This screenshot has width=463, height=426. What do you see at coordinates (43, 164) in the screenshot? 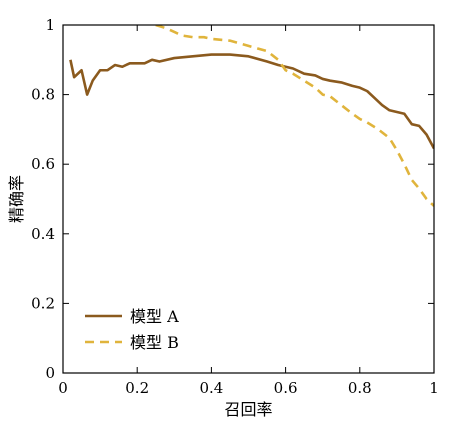
I see `y-tick-label: 0.6` at bounding box center [43, 164].